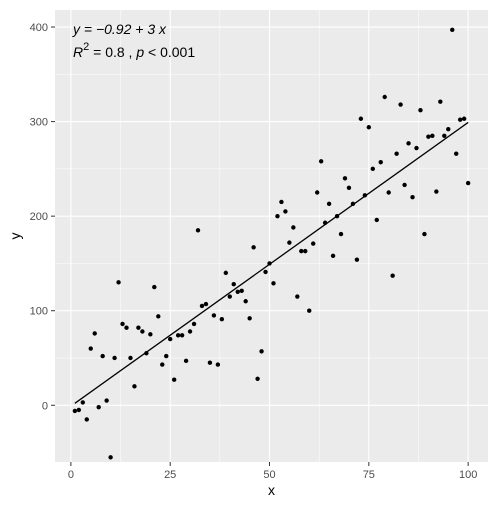  What do you see at coordinates (271, 490) in the screenshot?
I see `x-axis-label: x` at bounding box center [271, 490].